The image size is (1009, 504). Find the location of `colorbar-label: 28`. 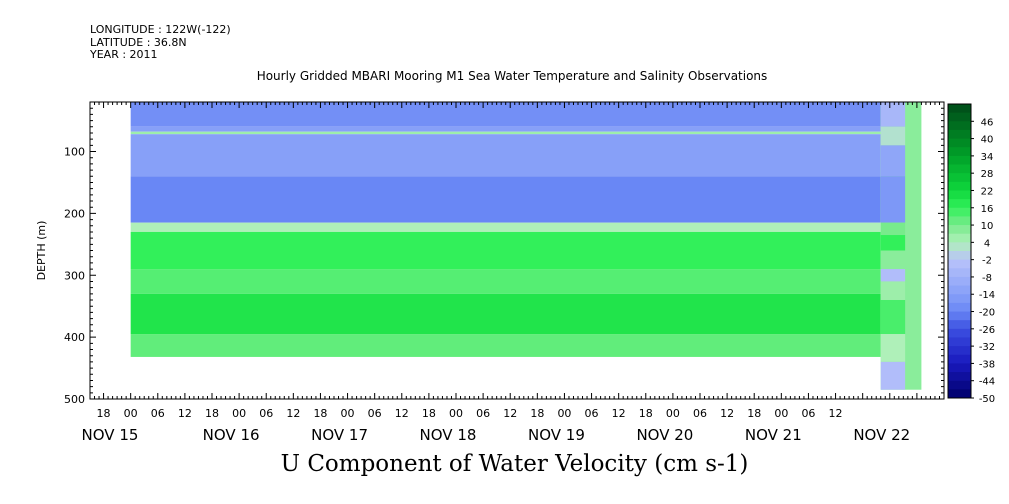

colorbar-label: 28 is located at coordinates (987, 174).